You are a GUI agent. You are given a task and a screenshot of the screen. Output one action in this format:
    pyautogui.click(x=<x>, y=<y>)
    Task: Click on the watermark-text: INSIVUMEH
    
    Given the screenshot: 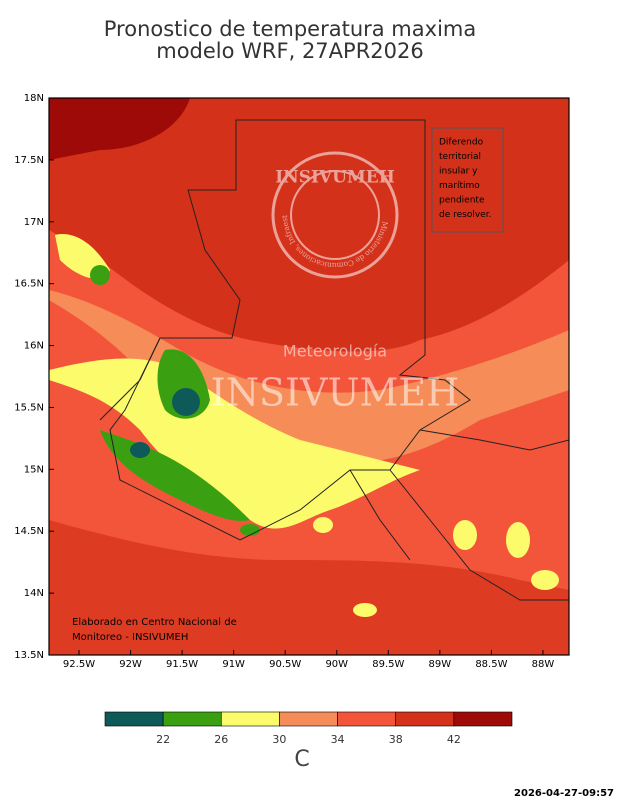 What is the action you would take?
    pyautogui.click(x=335, y=393)
    